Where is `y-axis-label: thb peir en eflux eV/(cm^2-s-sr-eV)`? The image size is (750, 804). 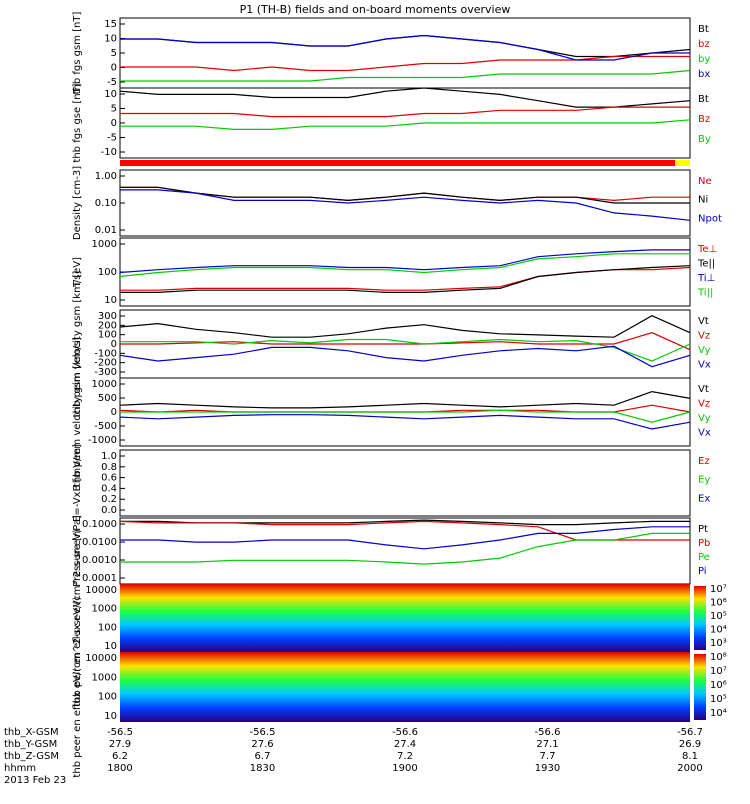 y-axis-label: thb peir en eflux eV/(cm^2-s-sr-eV) is located at coordinates (77, 618).